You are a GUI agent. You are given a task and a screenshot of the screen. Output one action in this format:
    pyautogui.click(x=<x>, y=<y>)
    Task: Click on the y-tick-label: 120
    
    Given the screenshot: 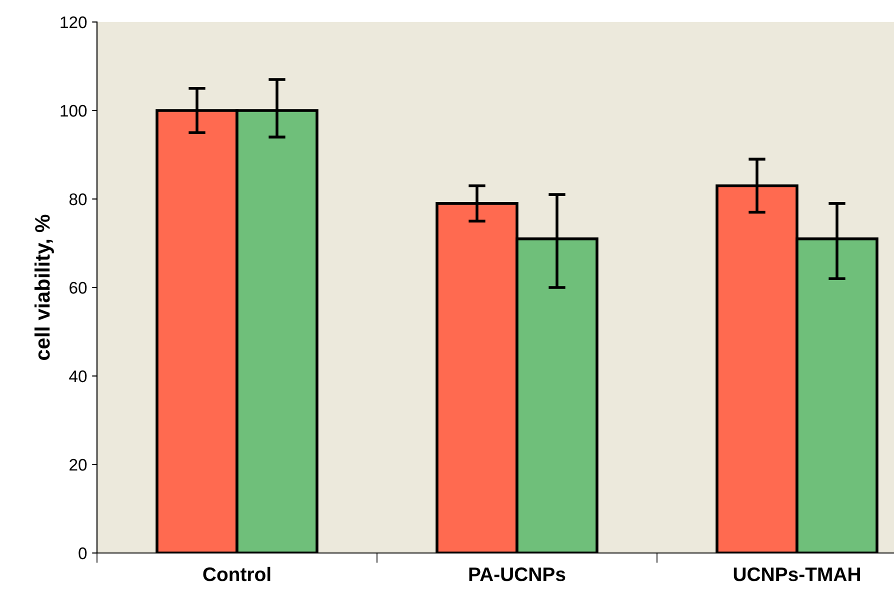 What is the action you would take?
    pyautogui.click(x=73, y=22)
    